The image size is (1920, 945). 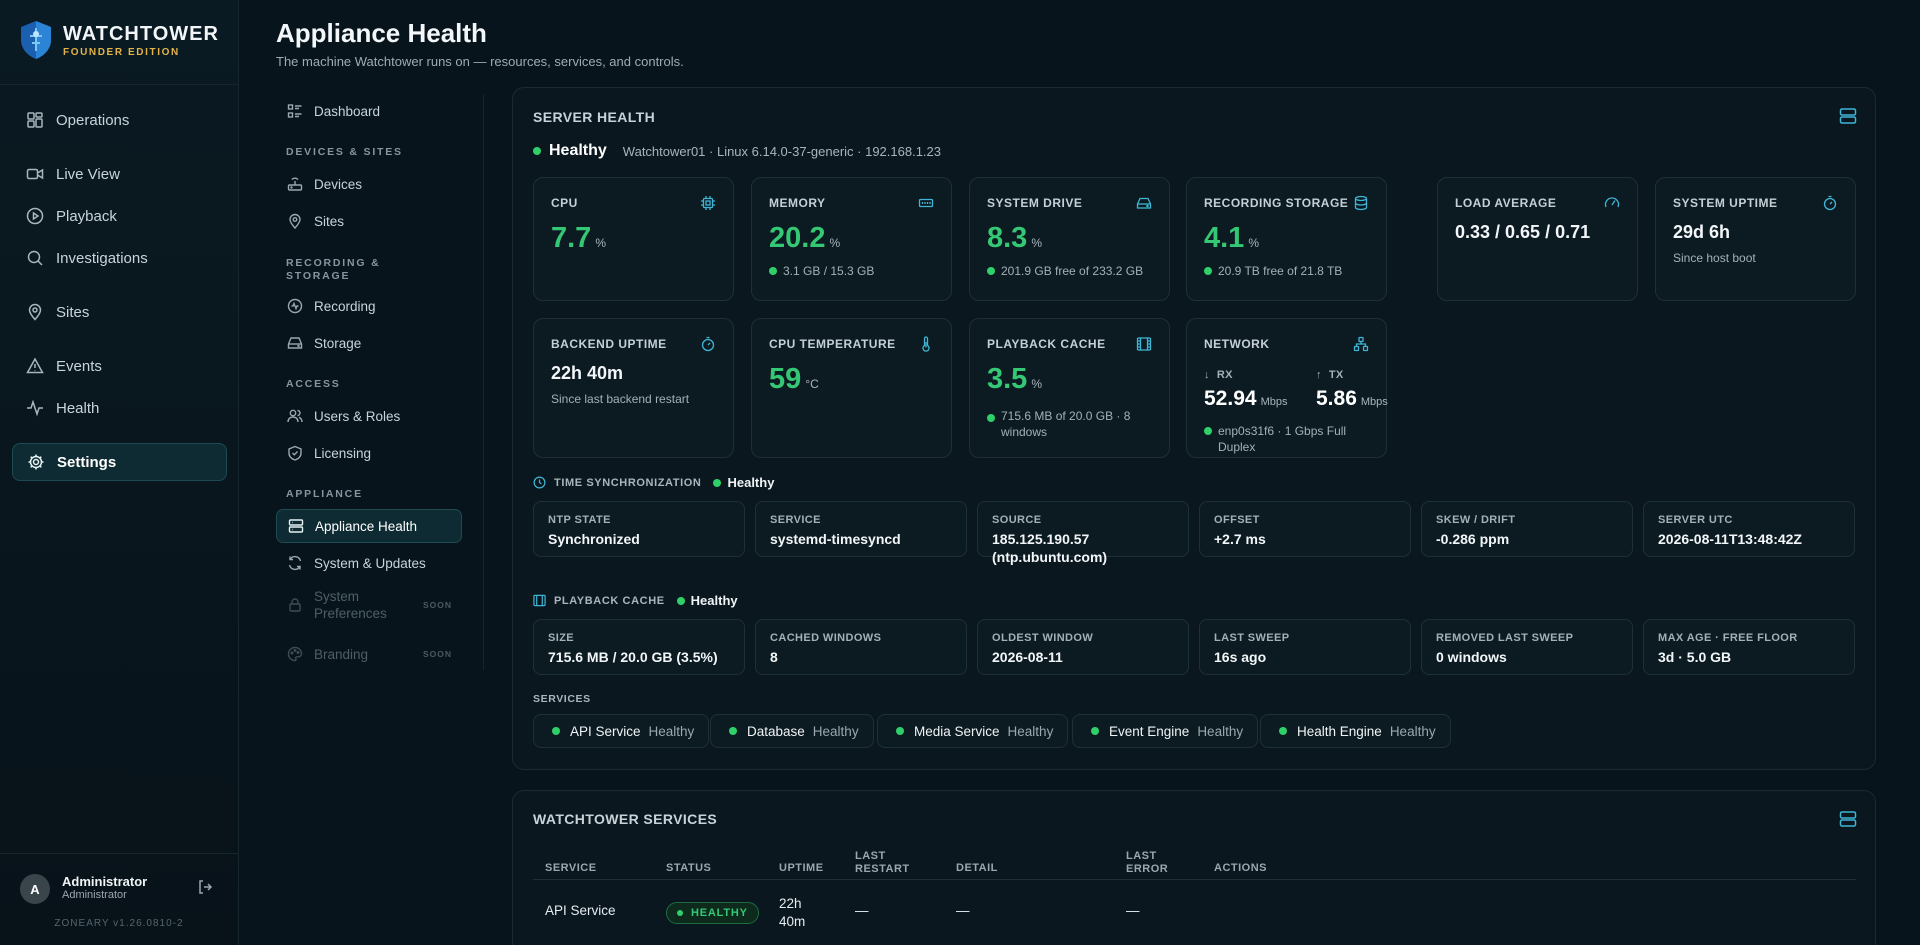 I want to click on nav-operations: Operations, so click(x=119, y=120).